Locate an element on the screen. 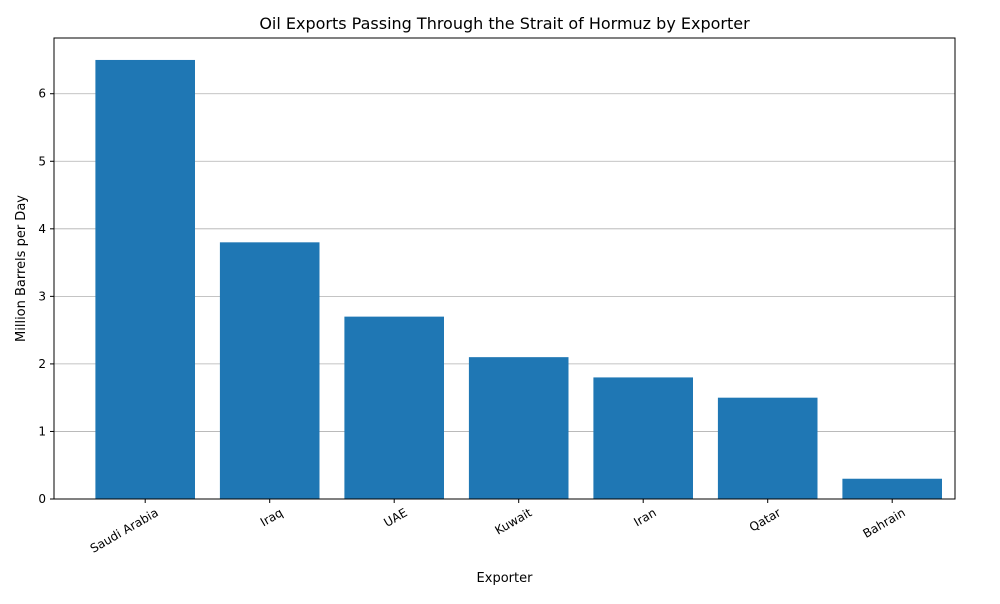  x-tick-label: Iraq is located at coordinates (271, 517).